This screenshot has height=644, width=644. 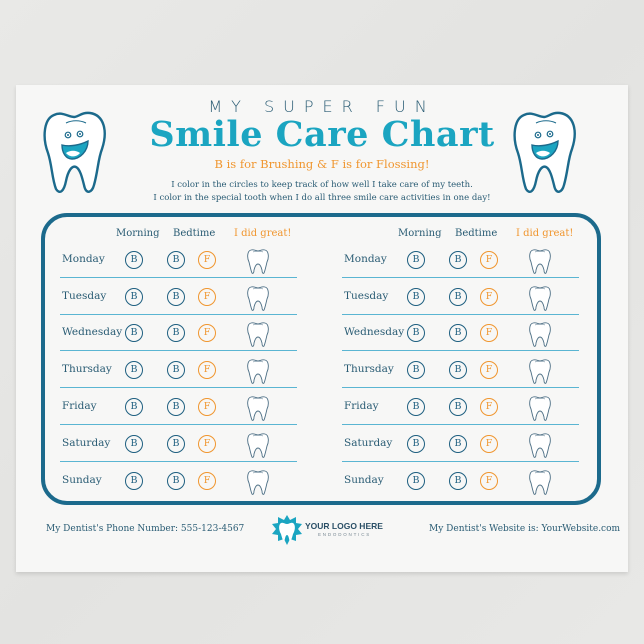 I want to click on page-title: Smile Care Chart, so click(x=322, y=134).